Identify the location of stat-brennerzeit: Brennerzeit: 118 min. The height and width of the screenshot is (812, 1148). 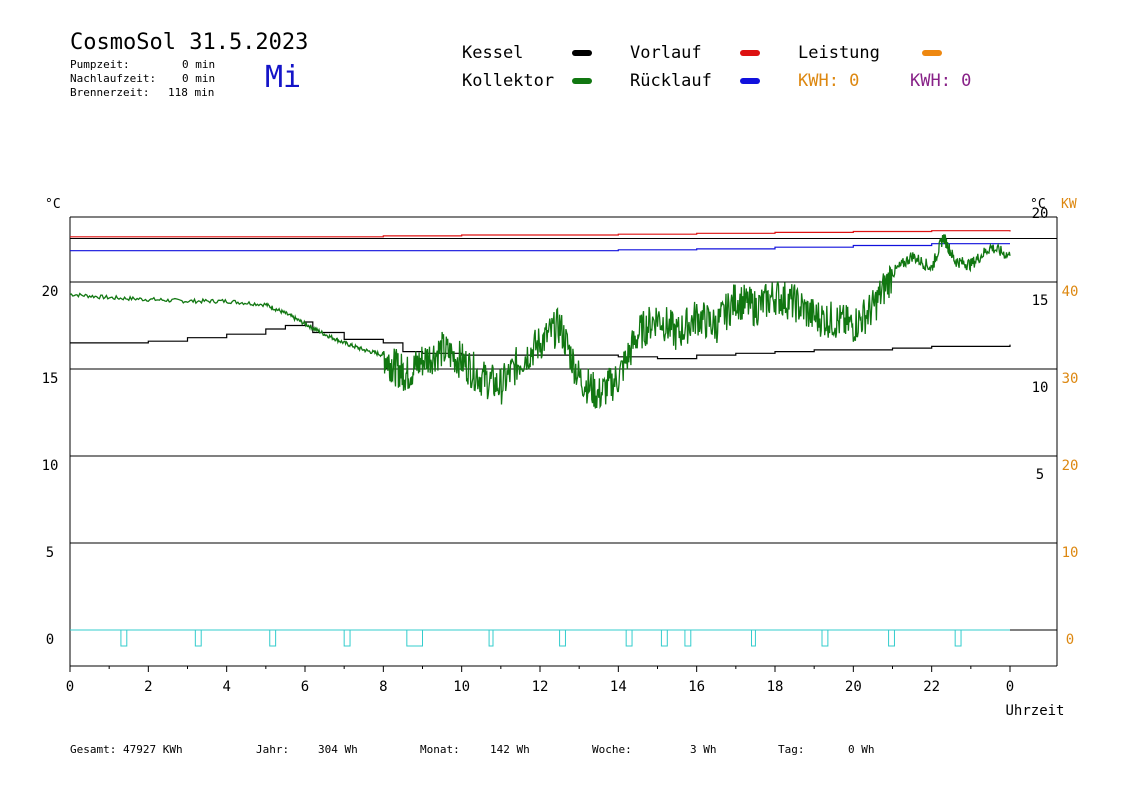
(142, 93).